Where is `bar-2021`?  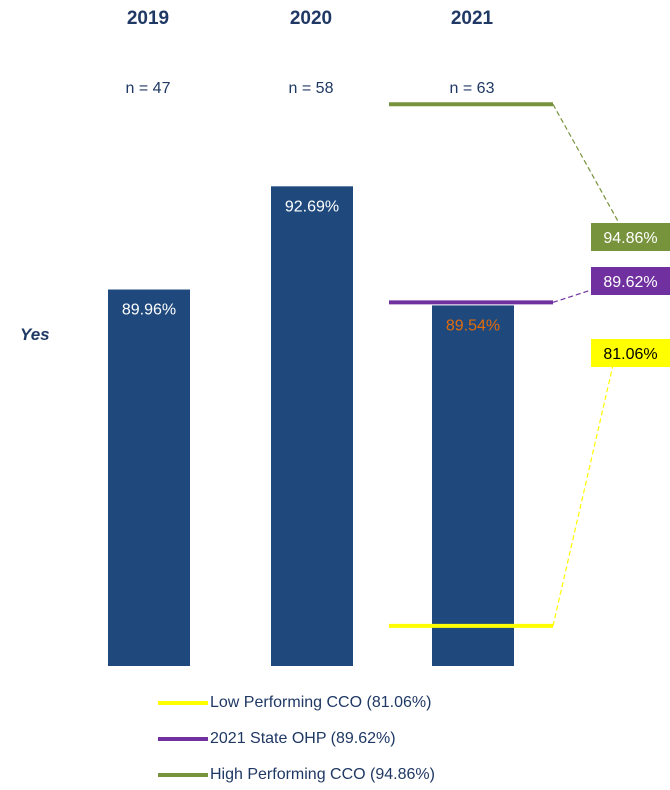 bar-2021 is located at coordinates (473, 485).